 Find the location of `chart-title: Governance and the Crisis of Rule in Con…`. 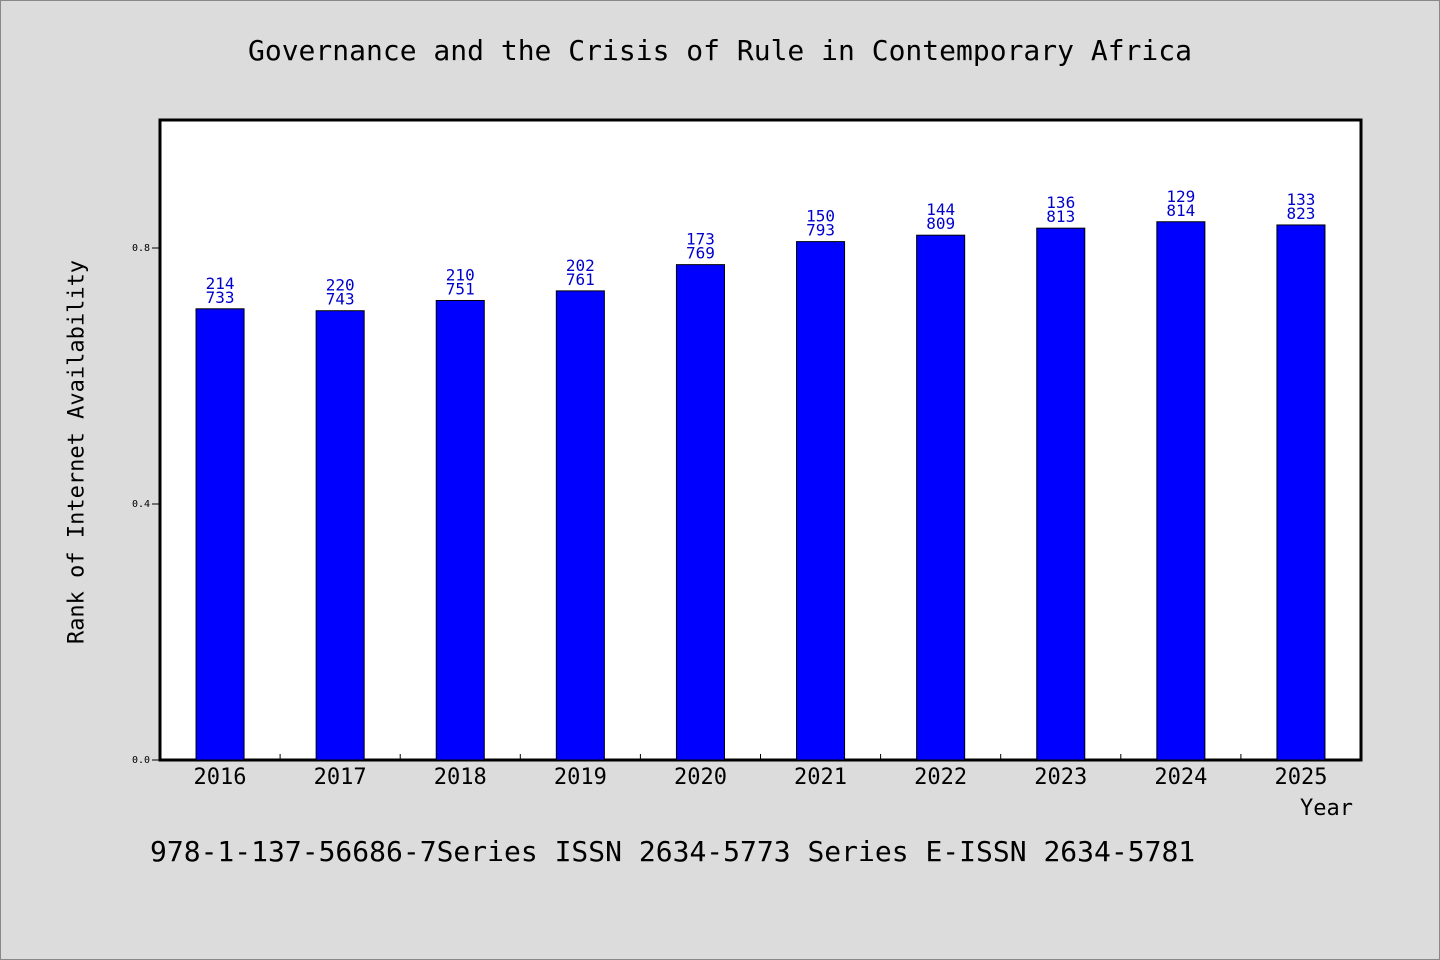

chart-title: Governance and the Crisis of Rule in Con… is located at coordinates (719, 50).